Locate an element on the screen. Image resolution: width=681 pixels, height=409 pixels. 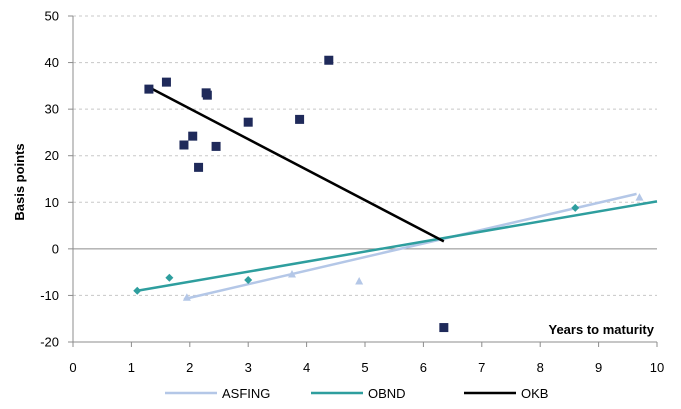
legend: ASFING OBND OKB is located at coordinates (356, 393).